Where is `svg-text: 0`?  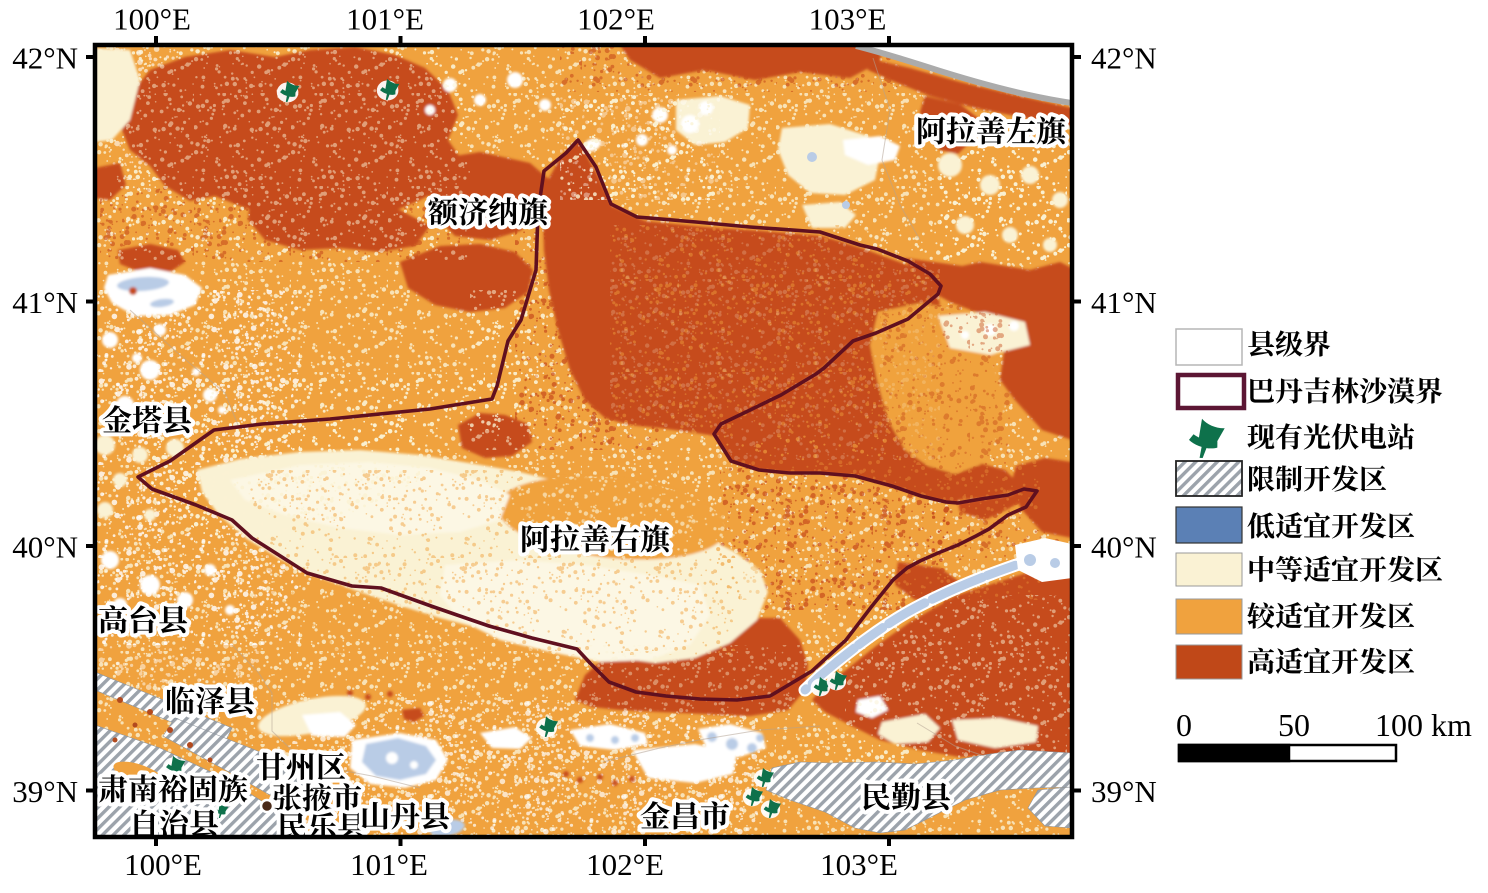
svg-text: 0 is located at coordinates (1184, 725).